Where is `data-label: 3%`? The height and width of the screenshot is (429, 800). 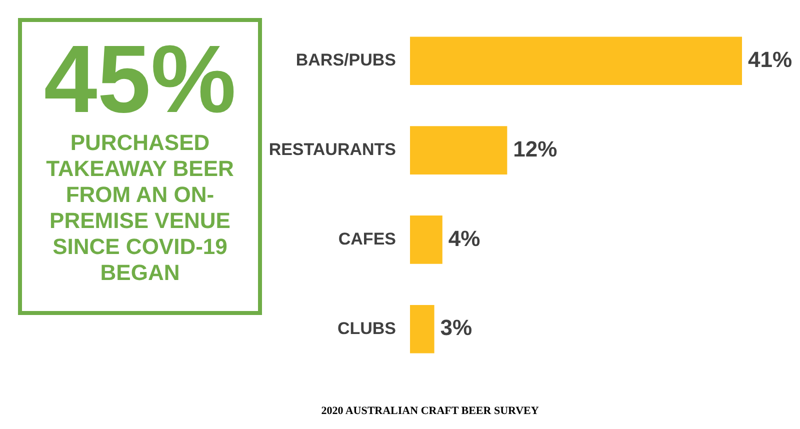
data-label: 3% is located at coordinates (456, 327).